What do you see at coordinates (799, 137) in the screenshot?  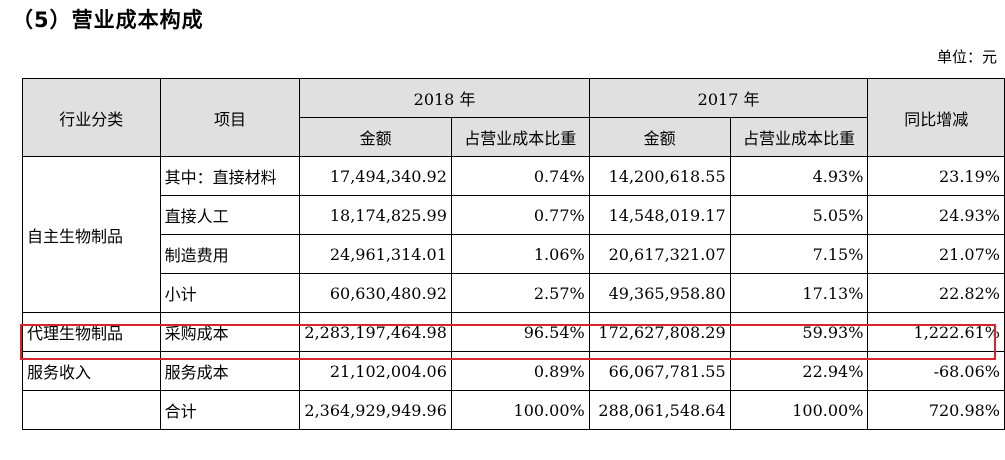 I see `header-ratio-2017: 占营业成本比重` at bounding box center [799, 137].